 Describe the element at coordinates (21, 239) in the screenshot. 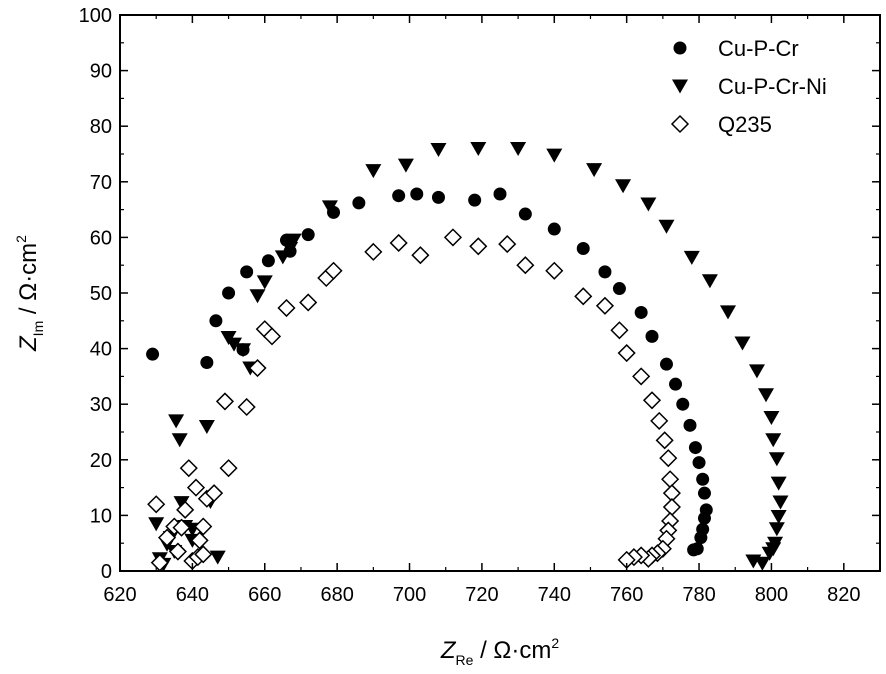

I see `y-axis-label-sup: 2` at that location.